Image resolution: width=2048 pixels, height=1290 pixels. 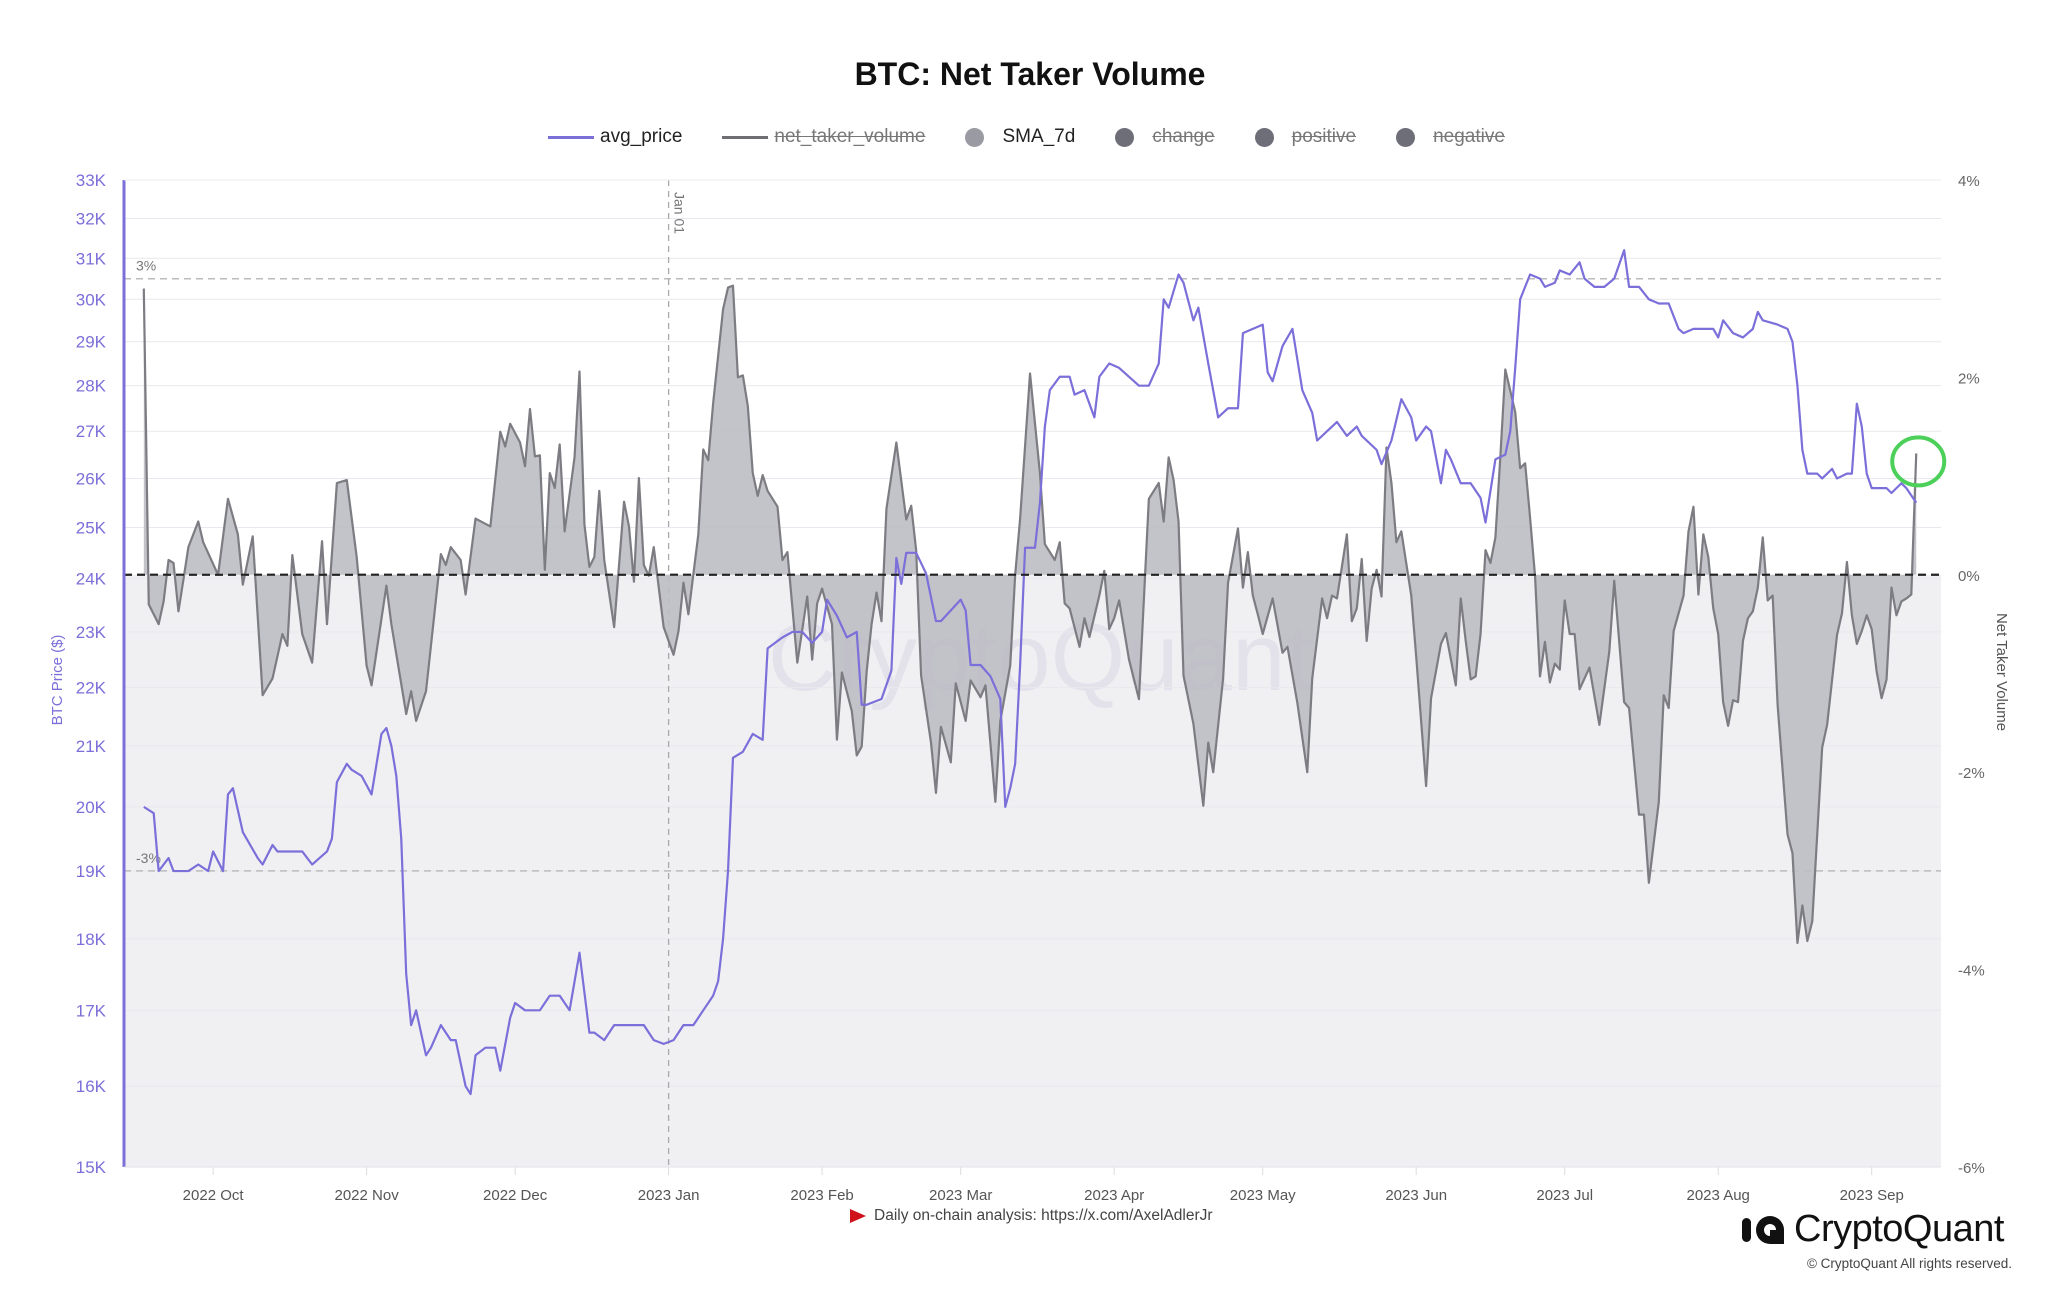 I want to click on right-tick-label: 0%, so click(x=1969, y=576).